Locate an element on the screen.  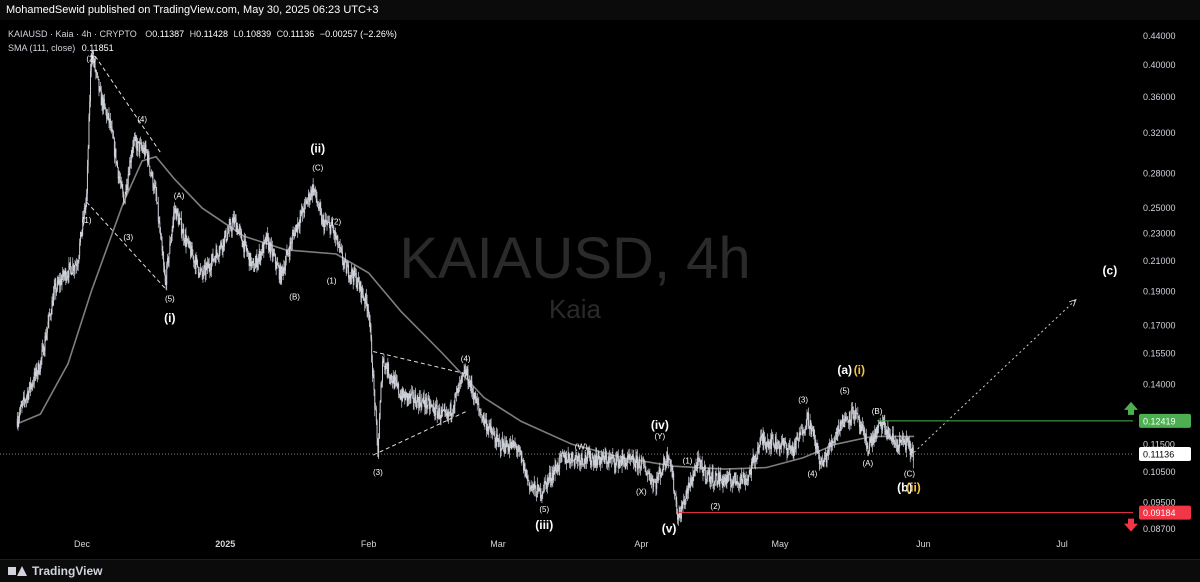
legend-close-label: C is located at coordinates (280, 34).